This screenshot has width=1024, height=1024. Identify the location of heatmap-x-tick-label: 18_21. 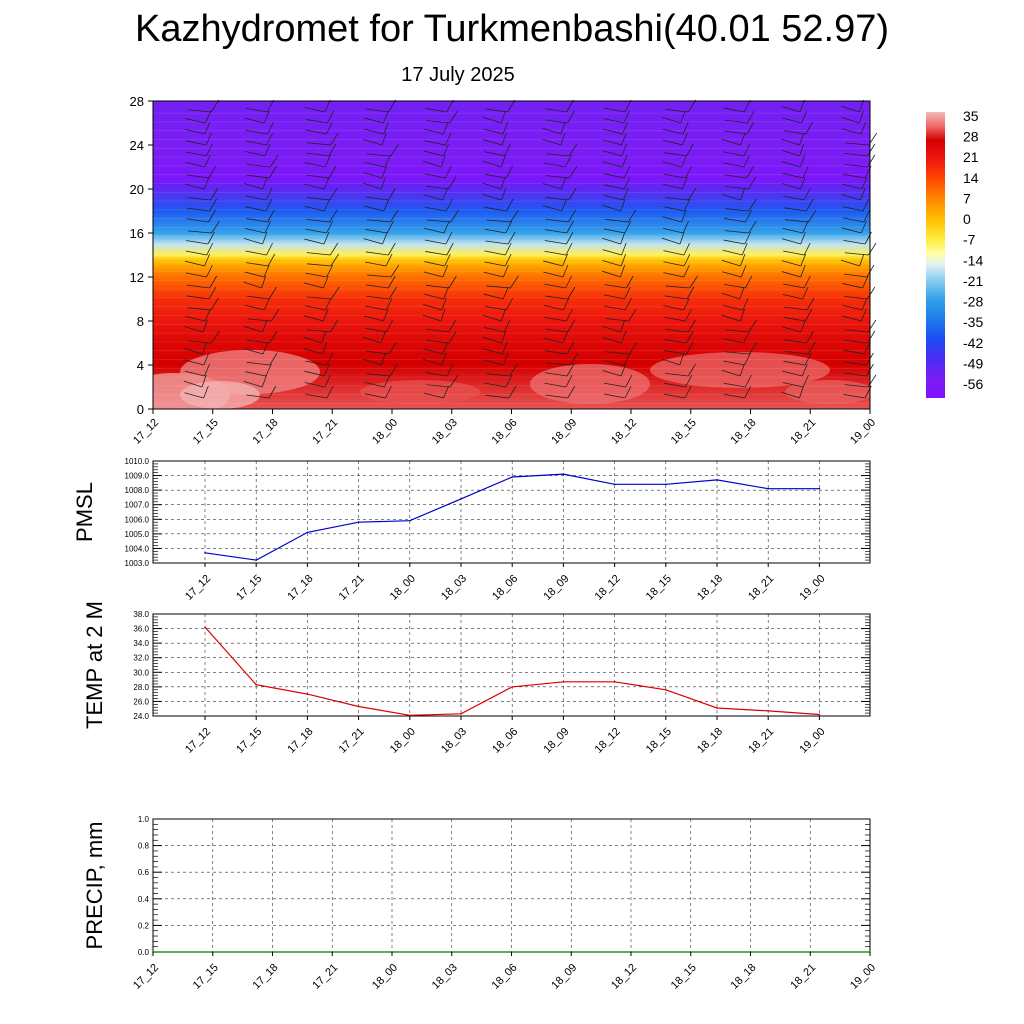
(803, 432).